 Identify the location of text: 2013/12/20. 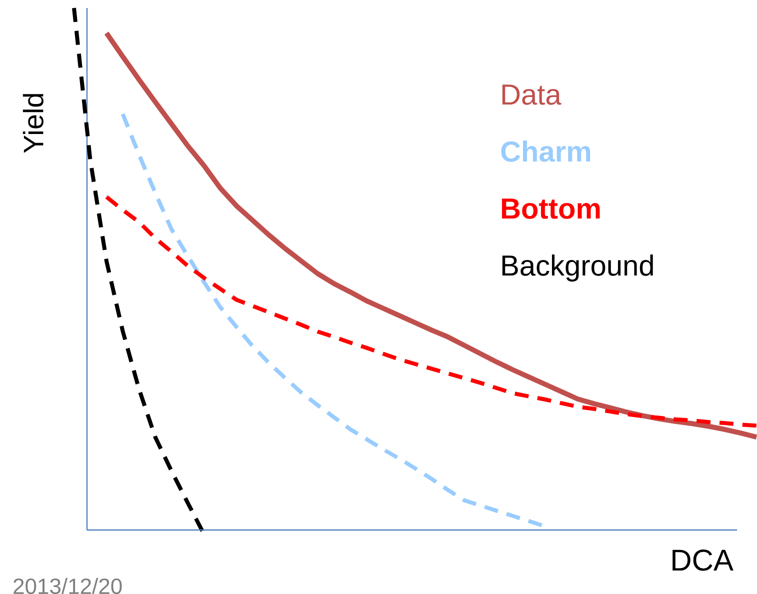
(68, 586).